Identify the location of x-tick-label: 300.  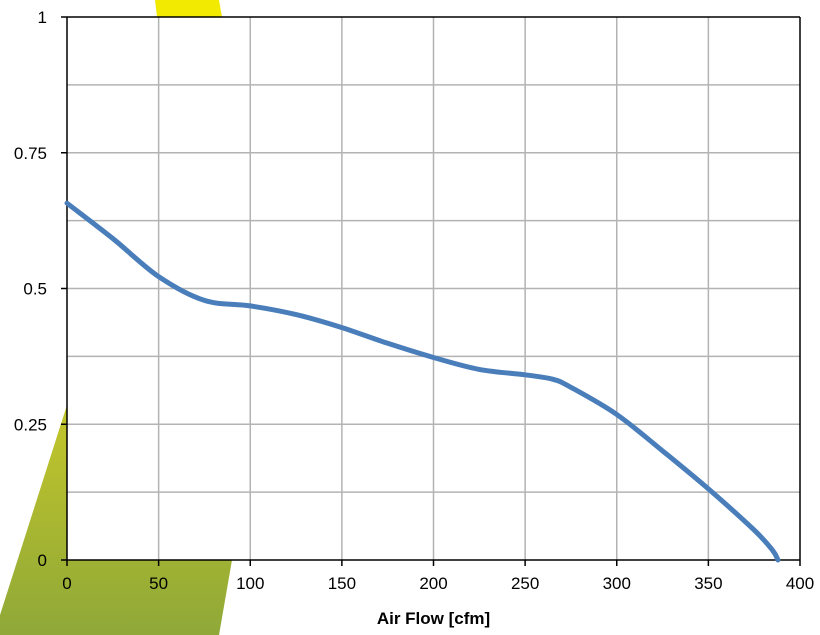
(617, 583).